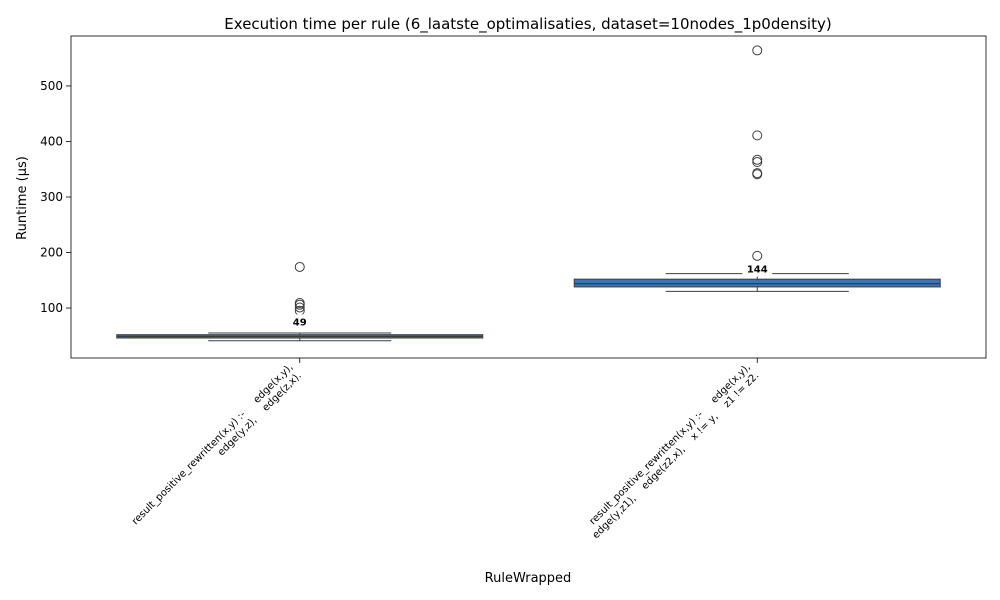 The width and height of the screenshot is (1000, 600). What do you see at coordinates (22, 198) in the screenshot?
I see `y-axis-label: Runtime (µs)` at bounding box center [22, 198].